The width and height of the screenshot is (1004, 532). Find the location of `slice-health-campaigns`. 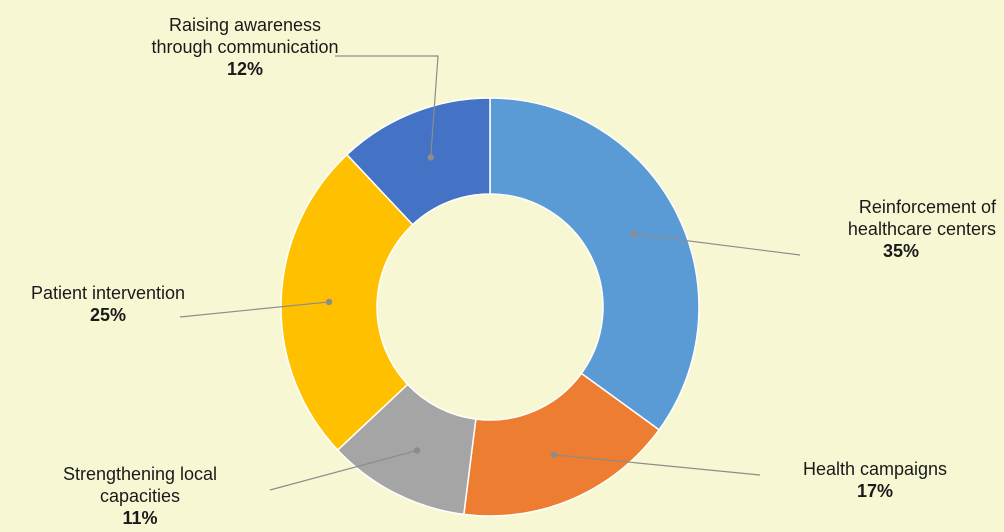

slice-health-campaigns is located at coordinates (561, 444).